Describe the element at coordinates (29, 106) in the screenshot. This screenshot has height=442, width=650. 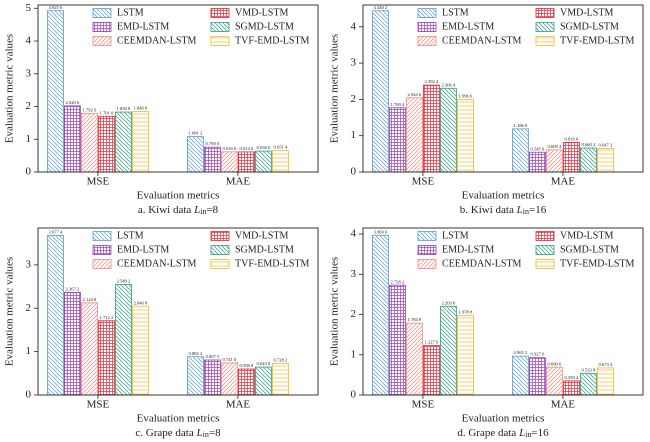
I see `y-tick-label: 2` at that location.